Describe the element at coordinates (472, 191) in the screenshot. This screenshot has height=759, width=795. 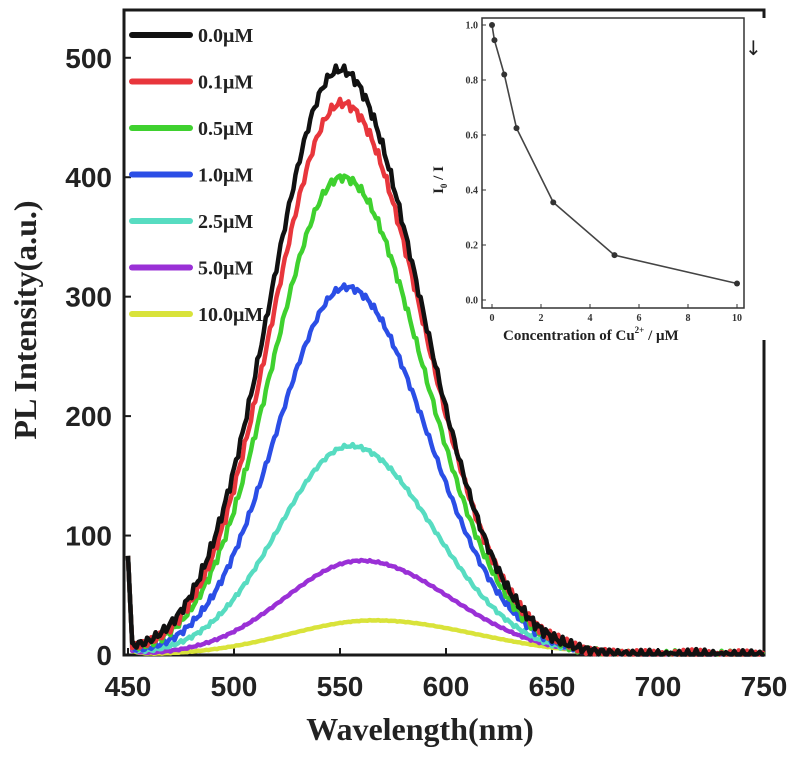
I see `inset-y-tick-label: 0.4` at that location.